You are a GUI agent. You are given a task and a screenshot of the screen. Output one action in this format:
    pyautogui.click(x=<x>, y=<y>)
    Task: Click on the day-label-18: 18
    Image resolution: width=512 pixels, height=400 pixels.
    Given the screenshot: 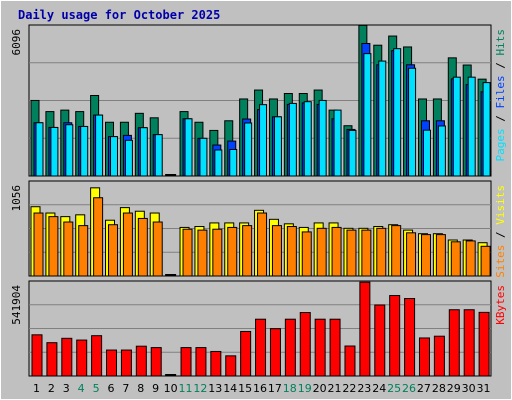 What is the action you would take?
    pyautogui.click(x=290, y=388)
    